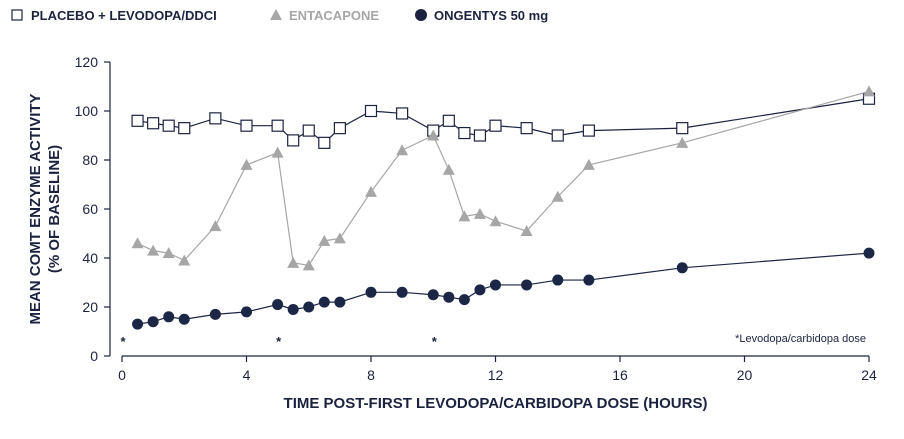 This screenshot has width=904, height=439. I want to click on legend-item-2: ONGENTYS 50 mg, so click(481, 15).